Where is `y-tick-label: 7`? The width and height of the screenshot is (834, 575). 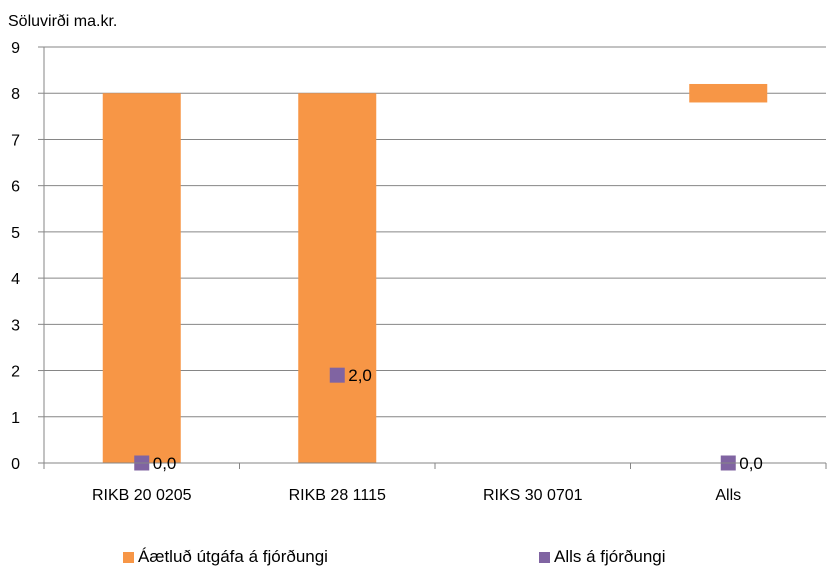
y-tick-label: 7 is located at coordinates (15, 140).